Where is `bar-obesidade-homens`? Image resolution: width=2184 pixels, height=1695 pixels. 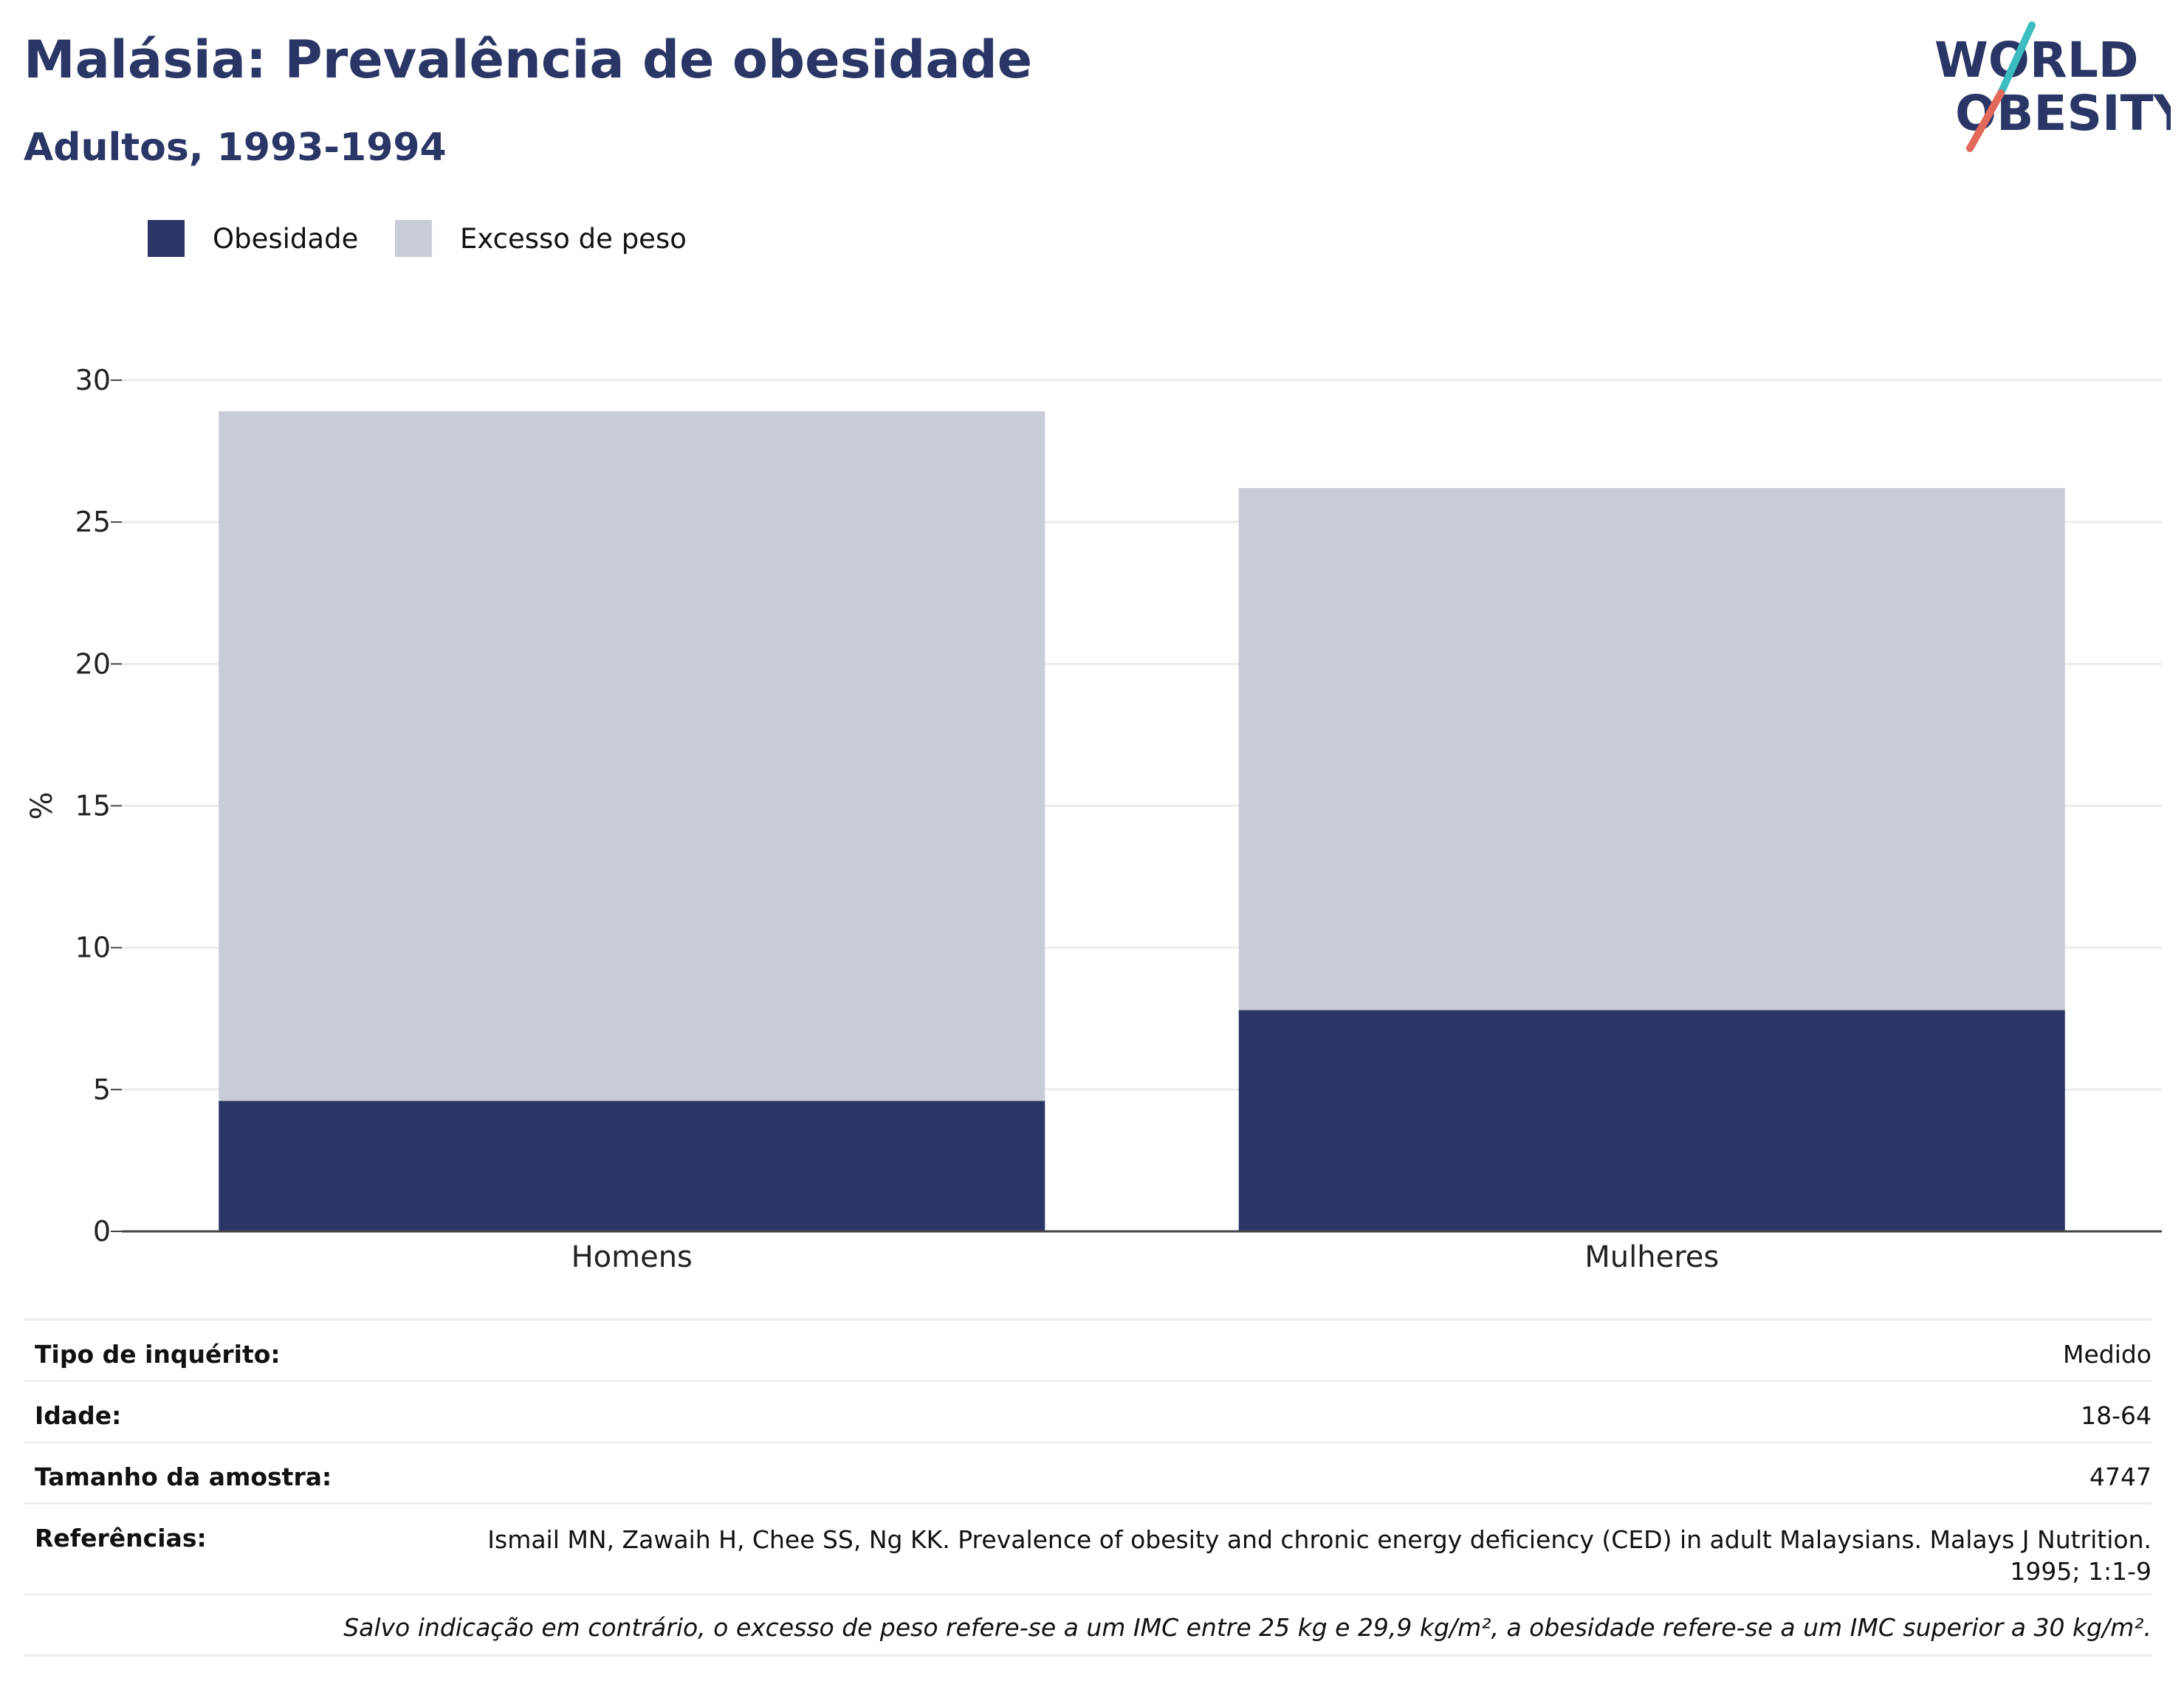 bar-obesidade-homens is located at coordinates (632, 1166).